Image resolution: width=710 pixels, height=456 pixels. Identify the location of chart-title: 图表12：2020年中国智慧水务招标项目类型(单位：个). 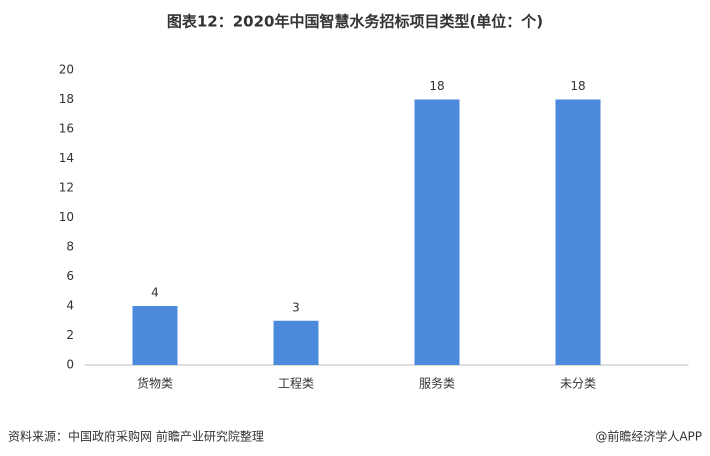
(355, 22).